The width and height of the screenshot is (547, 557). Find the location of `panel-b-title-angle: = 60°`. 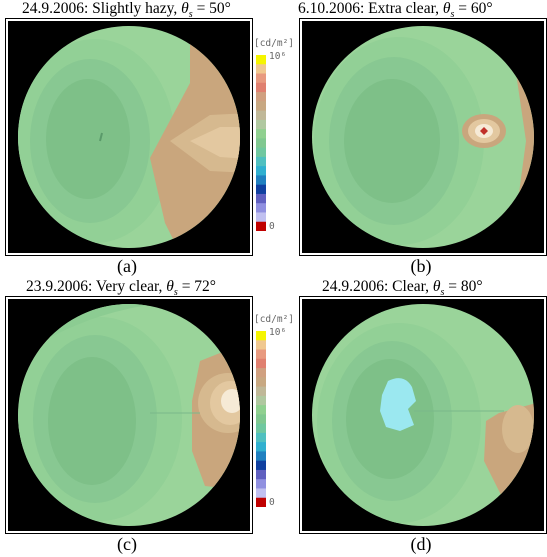

panel-b-title-angle: = 60° is located at coordinates (473, 8).